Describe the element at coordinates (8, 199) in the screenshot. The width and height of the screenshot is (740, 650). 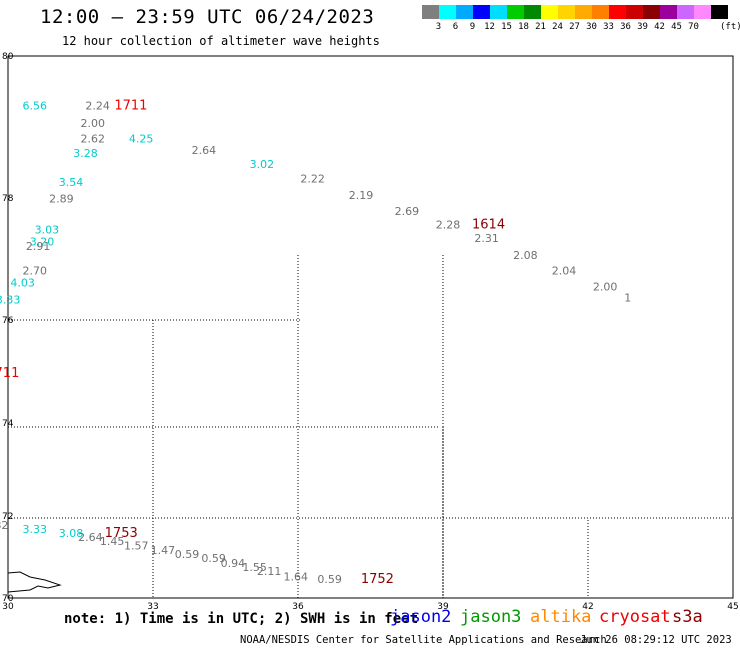
I see `lat-tick-label: 78` at that location.